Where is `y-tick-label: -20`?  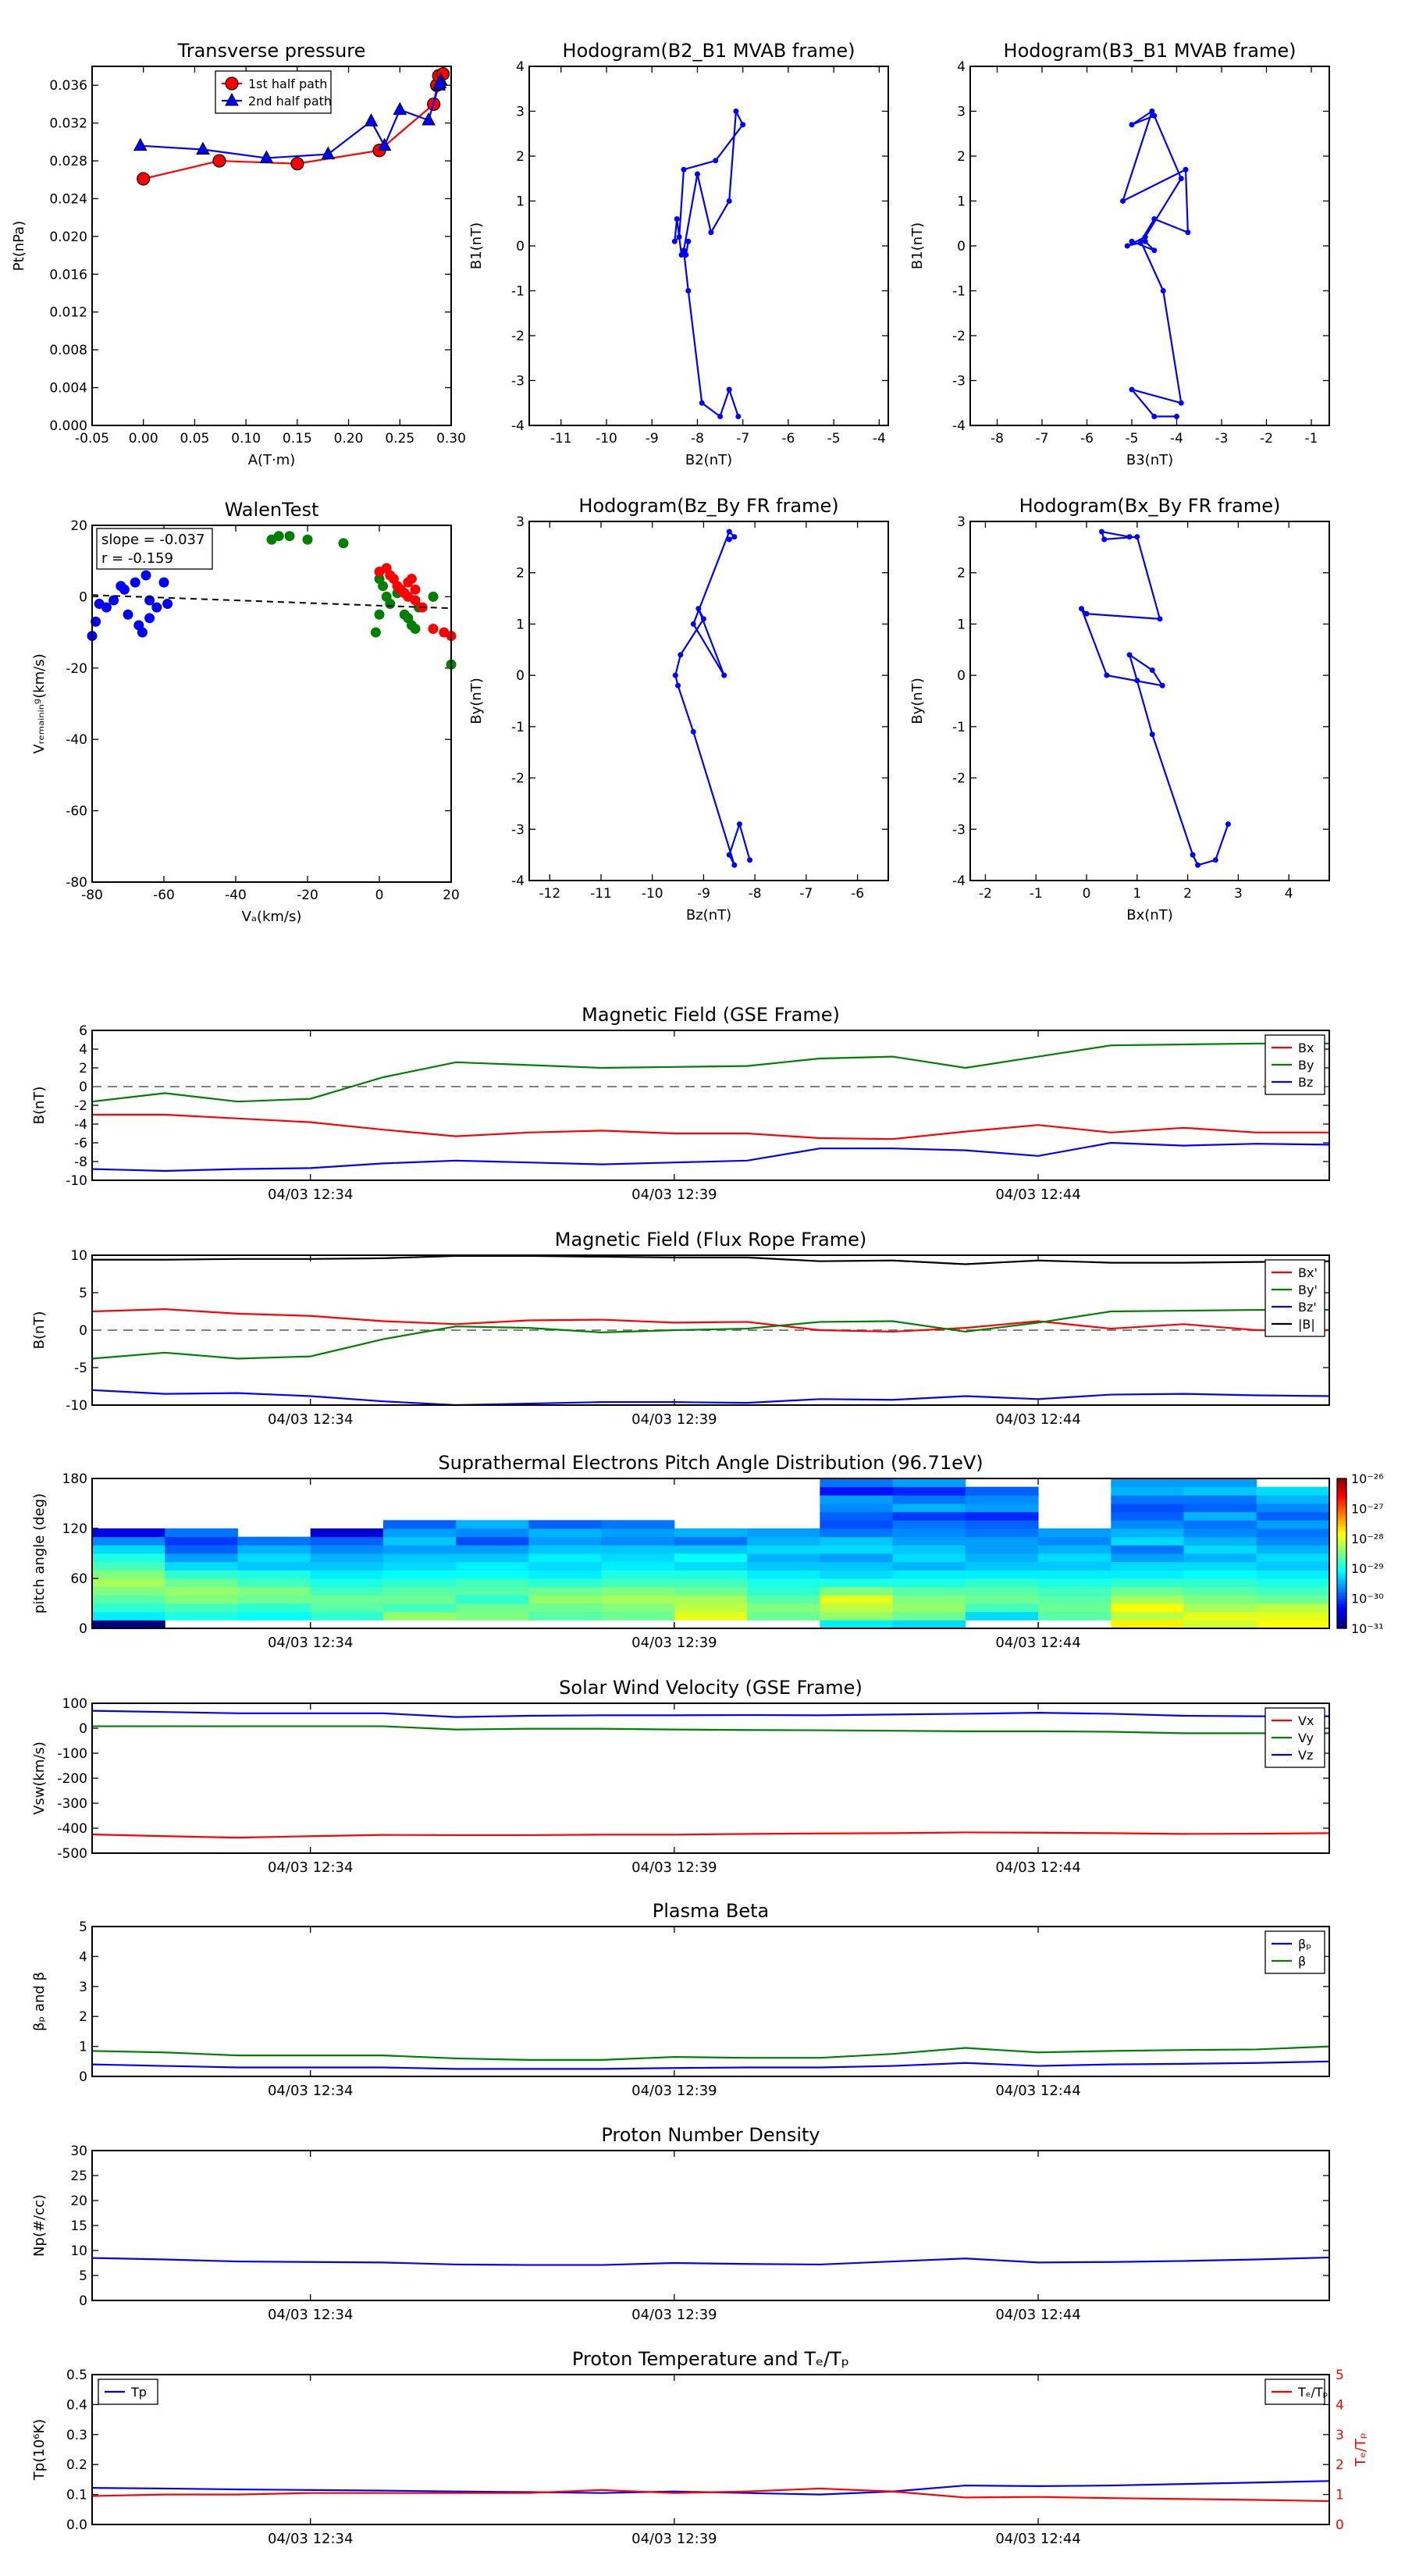
y-tick-label: -20 is located at coordinates (76, 669).